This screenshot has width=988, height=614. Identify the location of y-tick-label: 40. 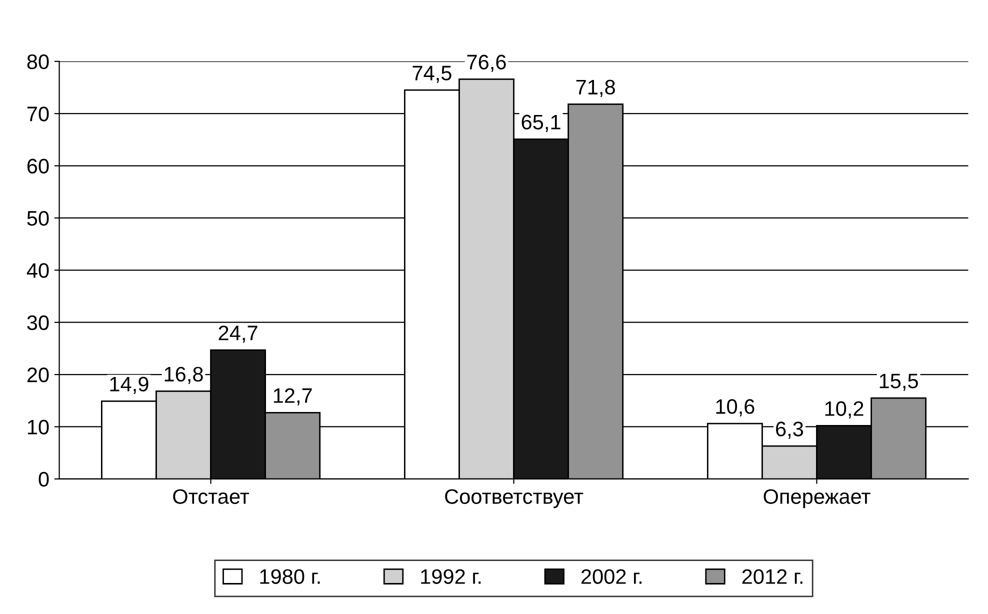
(37, 270).